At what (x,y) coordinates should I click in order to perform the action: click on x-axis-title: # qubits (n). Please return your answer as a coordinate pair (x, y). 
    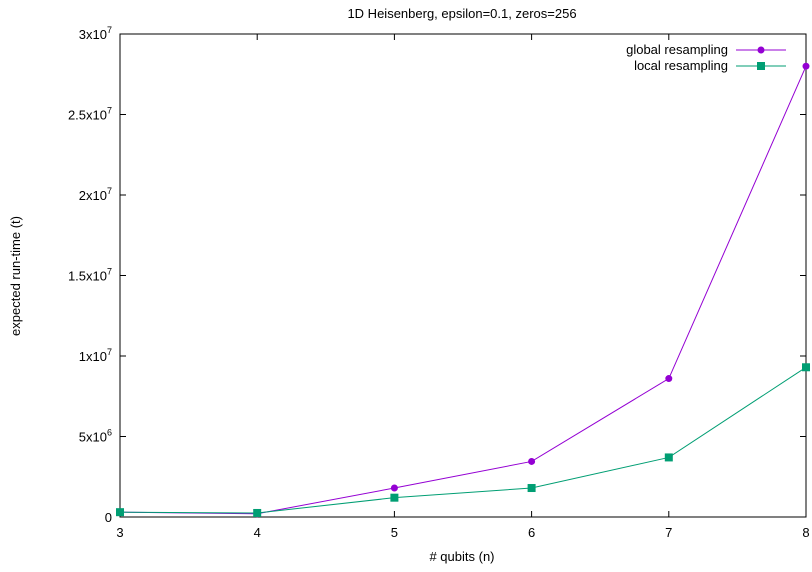
    Looking at the image, I should click on (461, 556).